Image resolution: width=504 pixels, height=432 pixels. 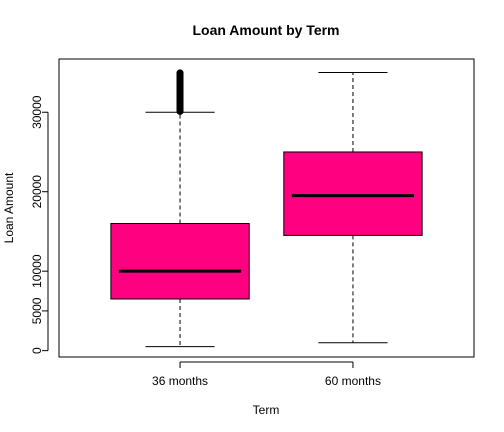 What do you see at coordinates (266, 374) in the screenshot?
I see `x-axis: 36 months 60 months` at bounding box center [266, 374].